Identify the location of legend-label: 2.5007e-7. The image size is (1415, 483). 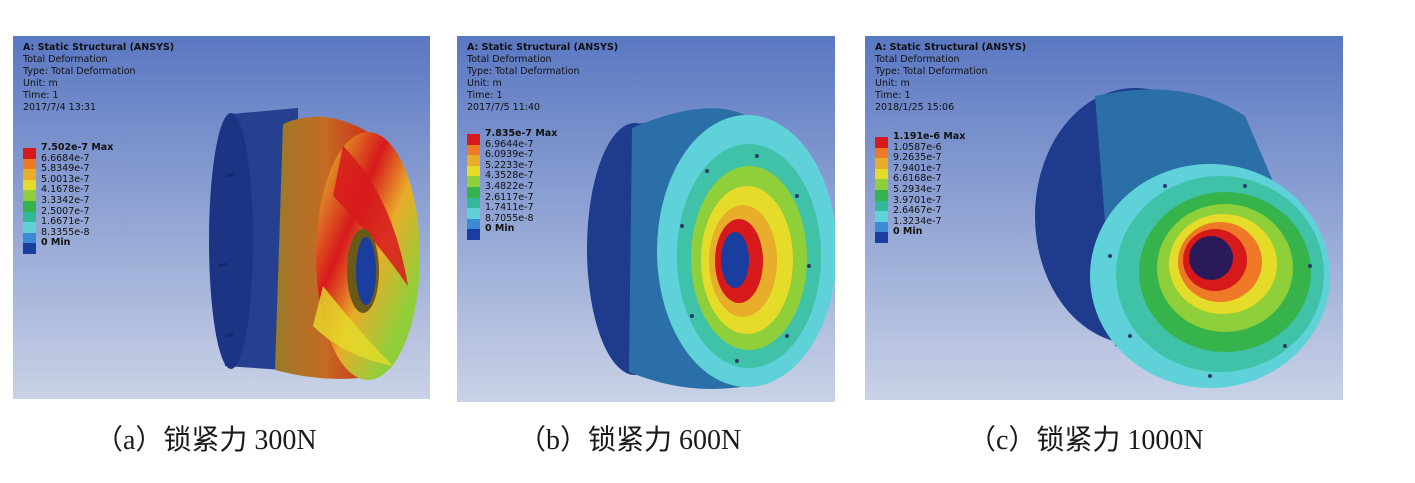
(65, 211).